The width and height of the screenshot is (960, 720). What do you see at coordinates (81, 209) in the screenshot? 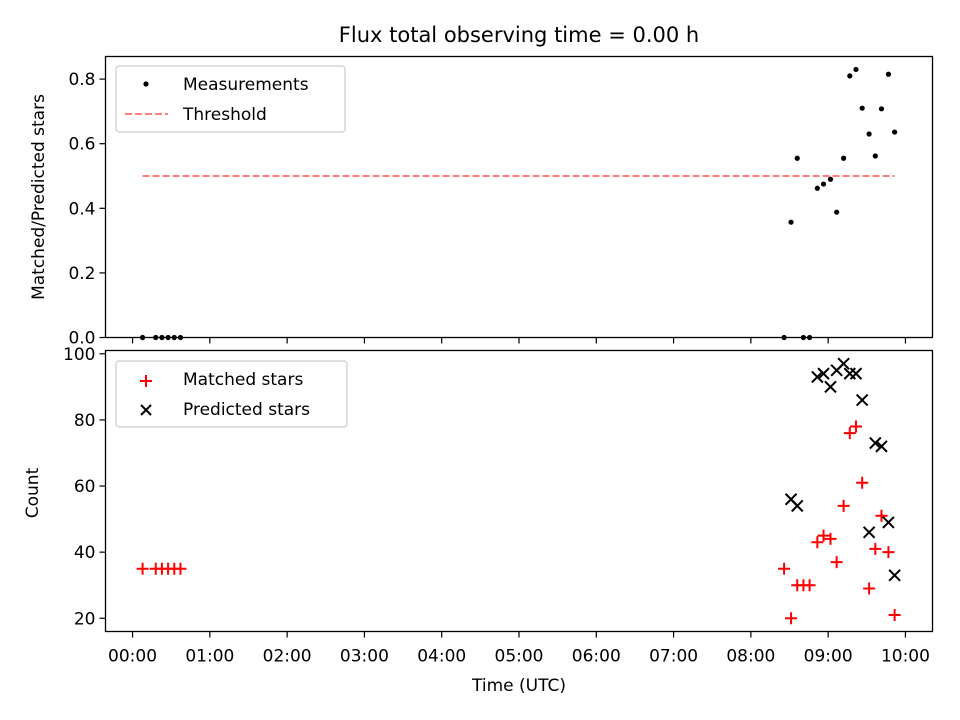
I see `top-y-tick-label: 0.4` at bounding box center [81, 209].